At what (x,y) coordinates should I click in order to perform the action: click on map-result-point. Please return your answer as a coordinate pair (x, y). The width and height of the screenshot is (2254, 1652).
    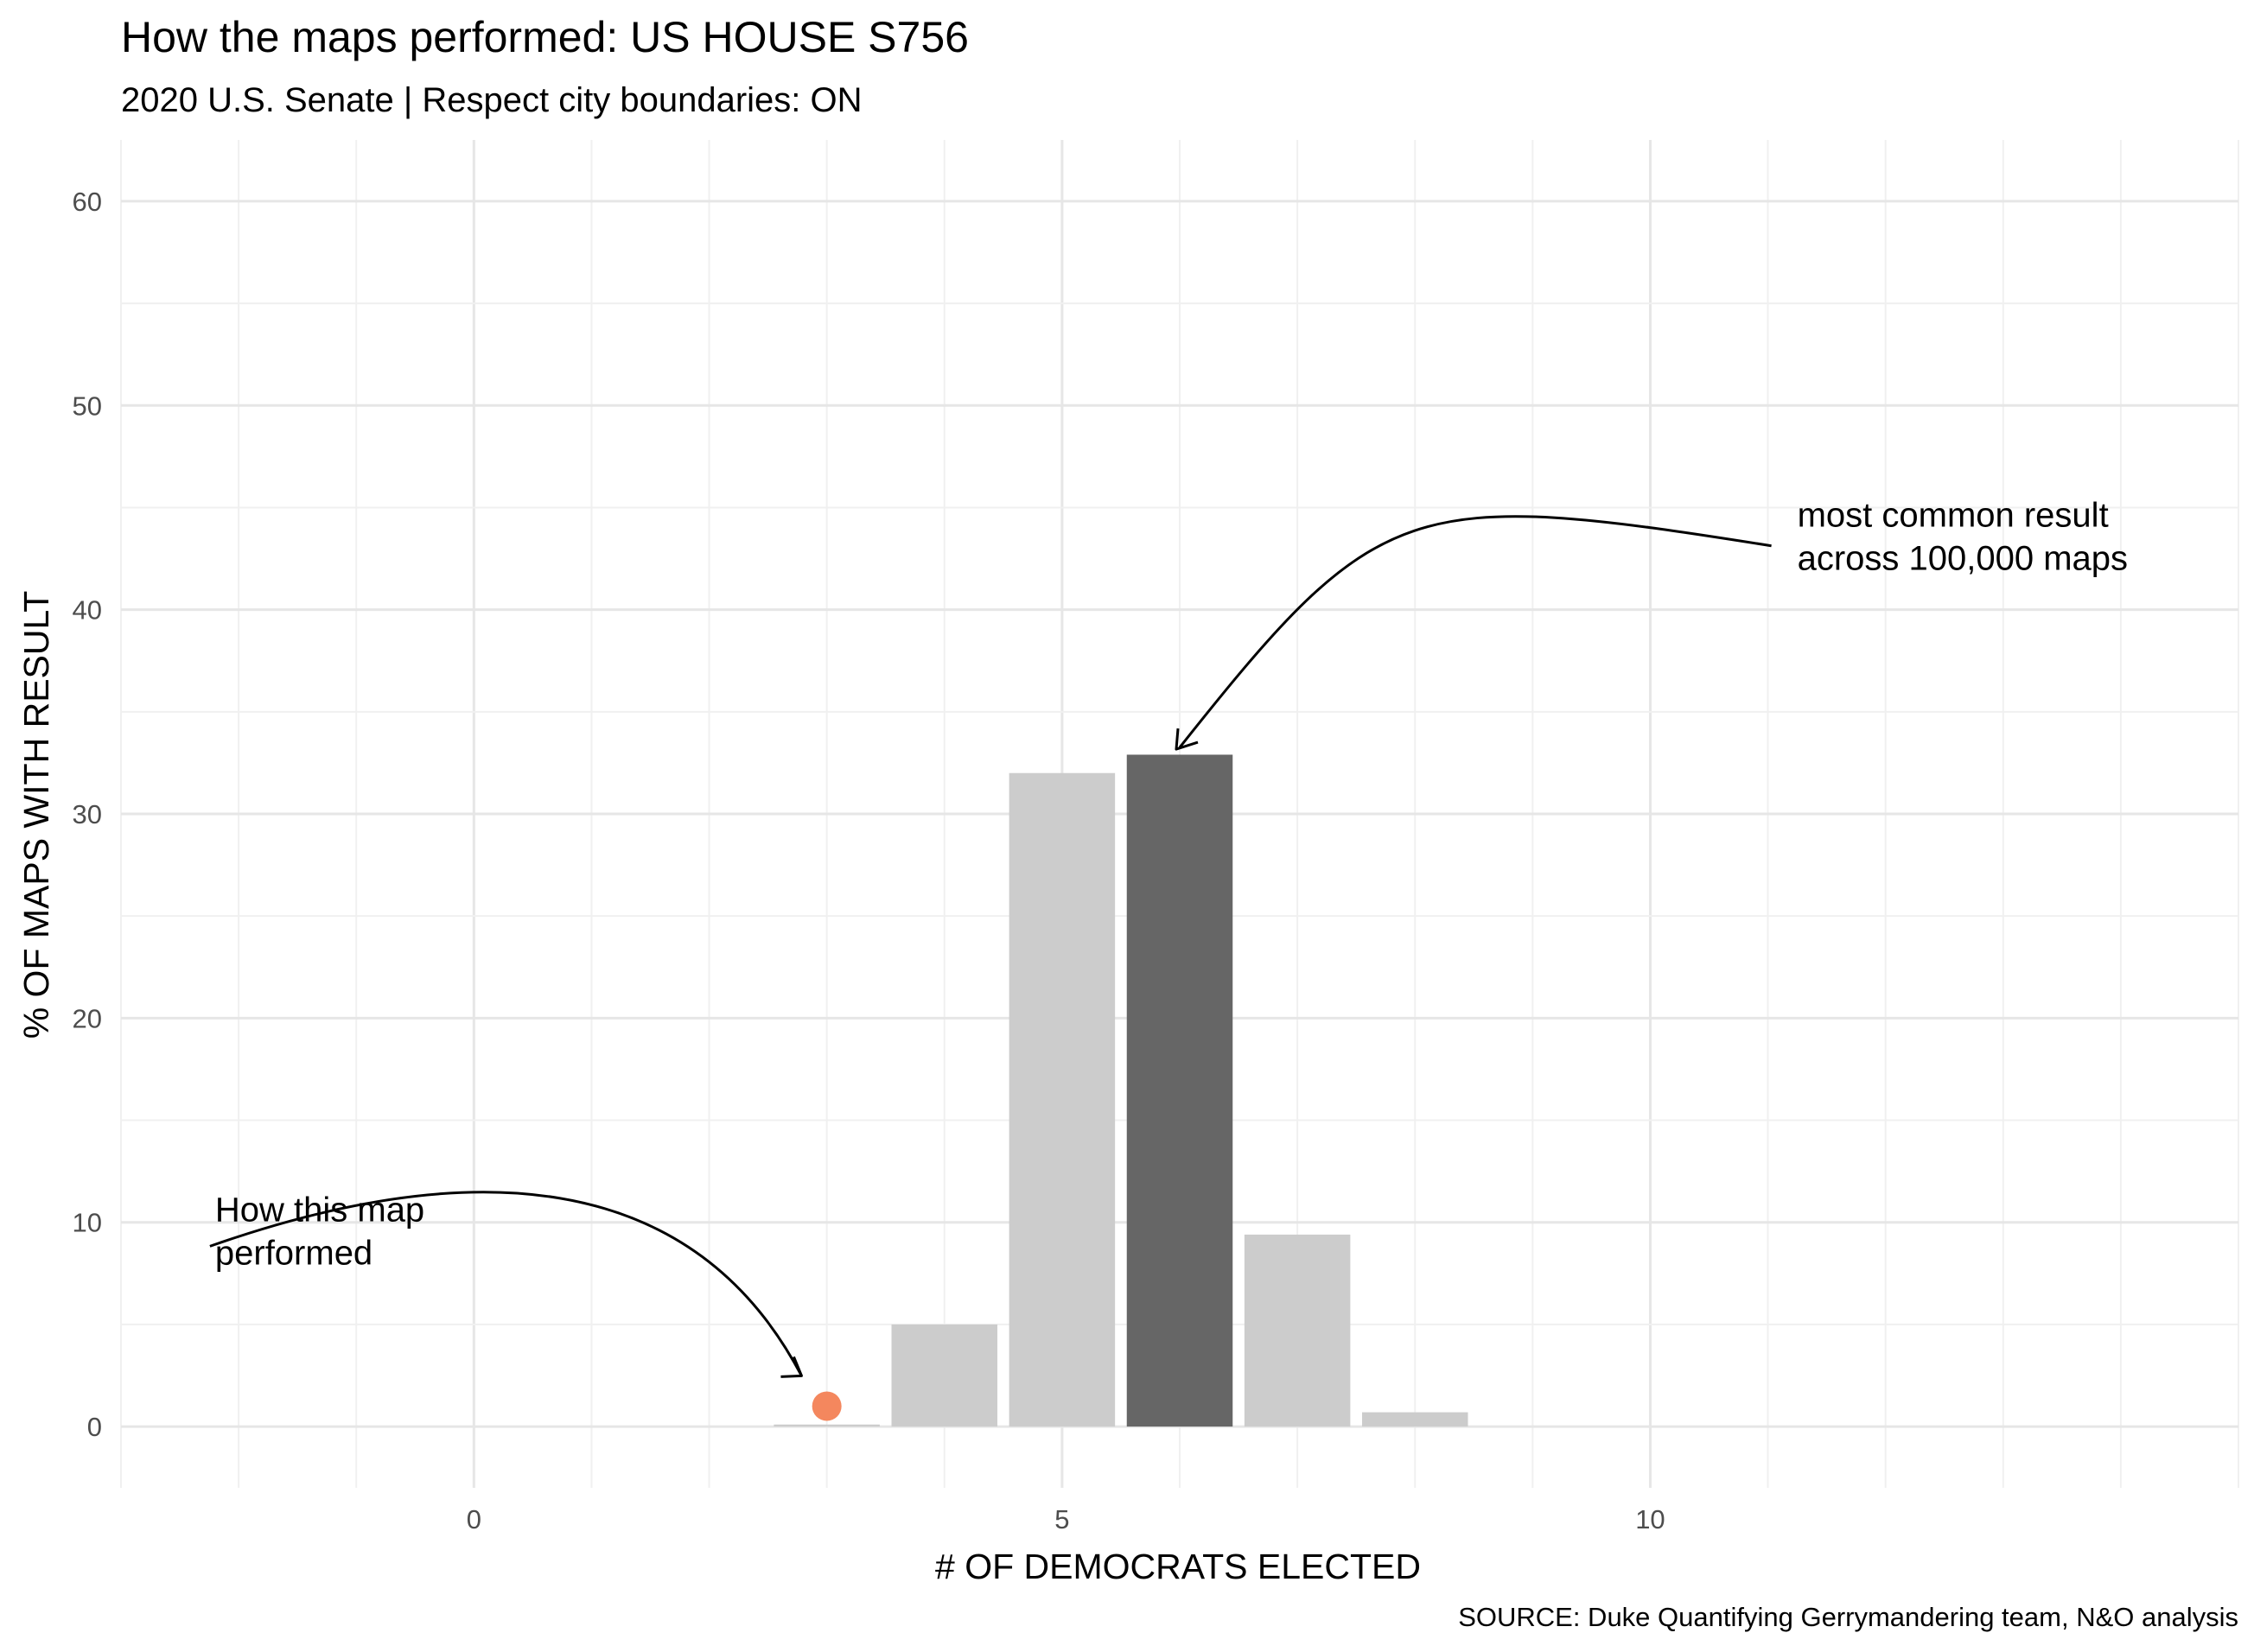
    Looking at the image, I should click on (827, 1406).